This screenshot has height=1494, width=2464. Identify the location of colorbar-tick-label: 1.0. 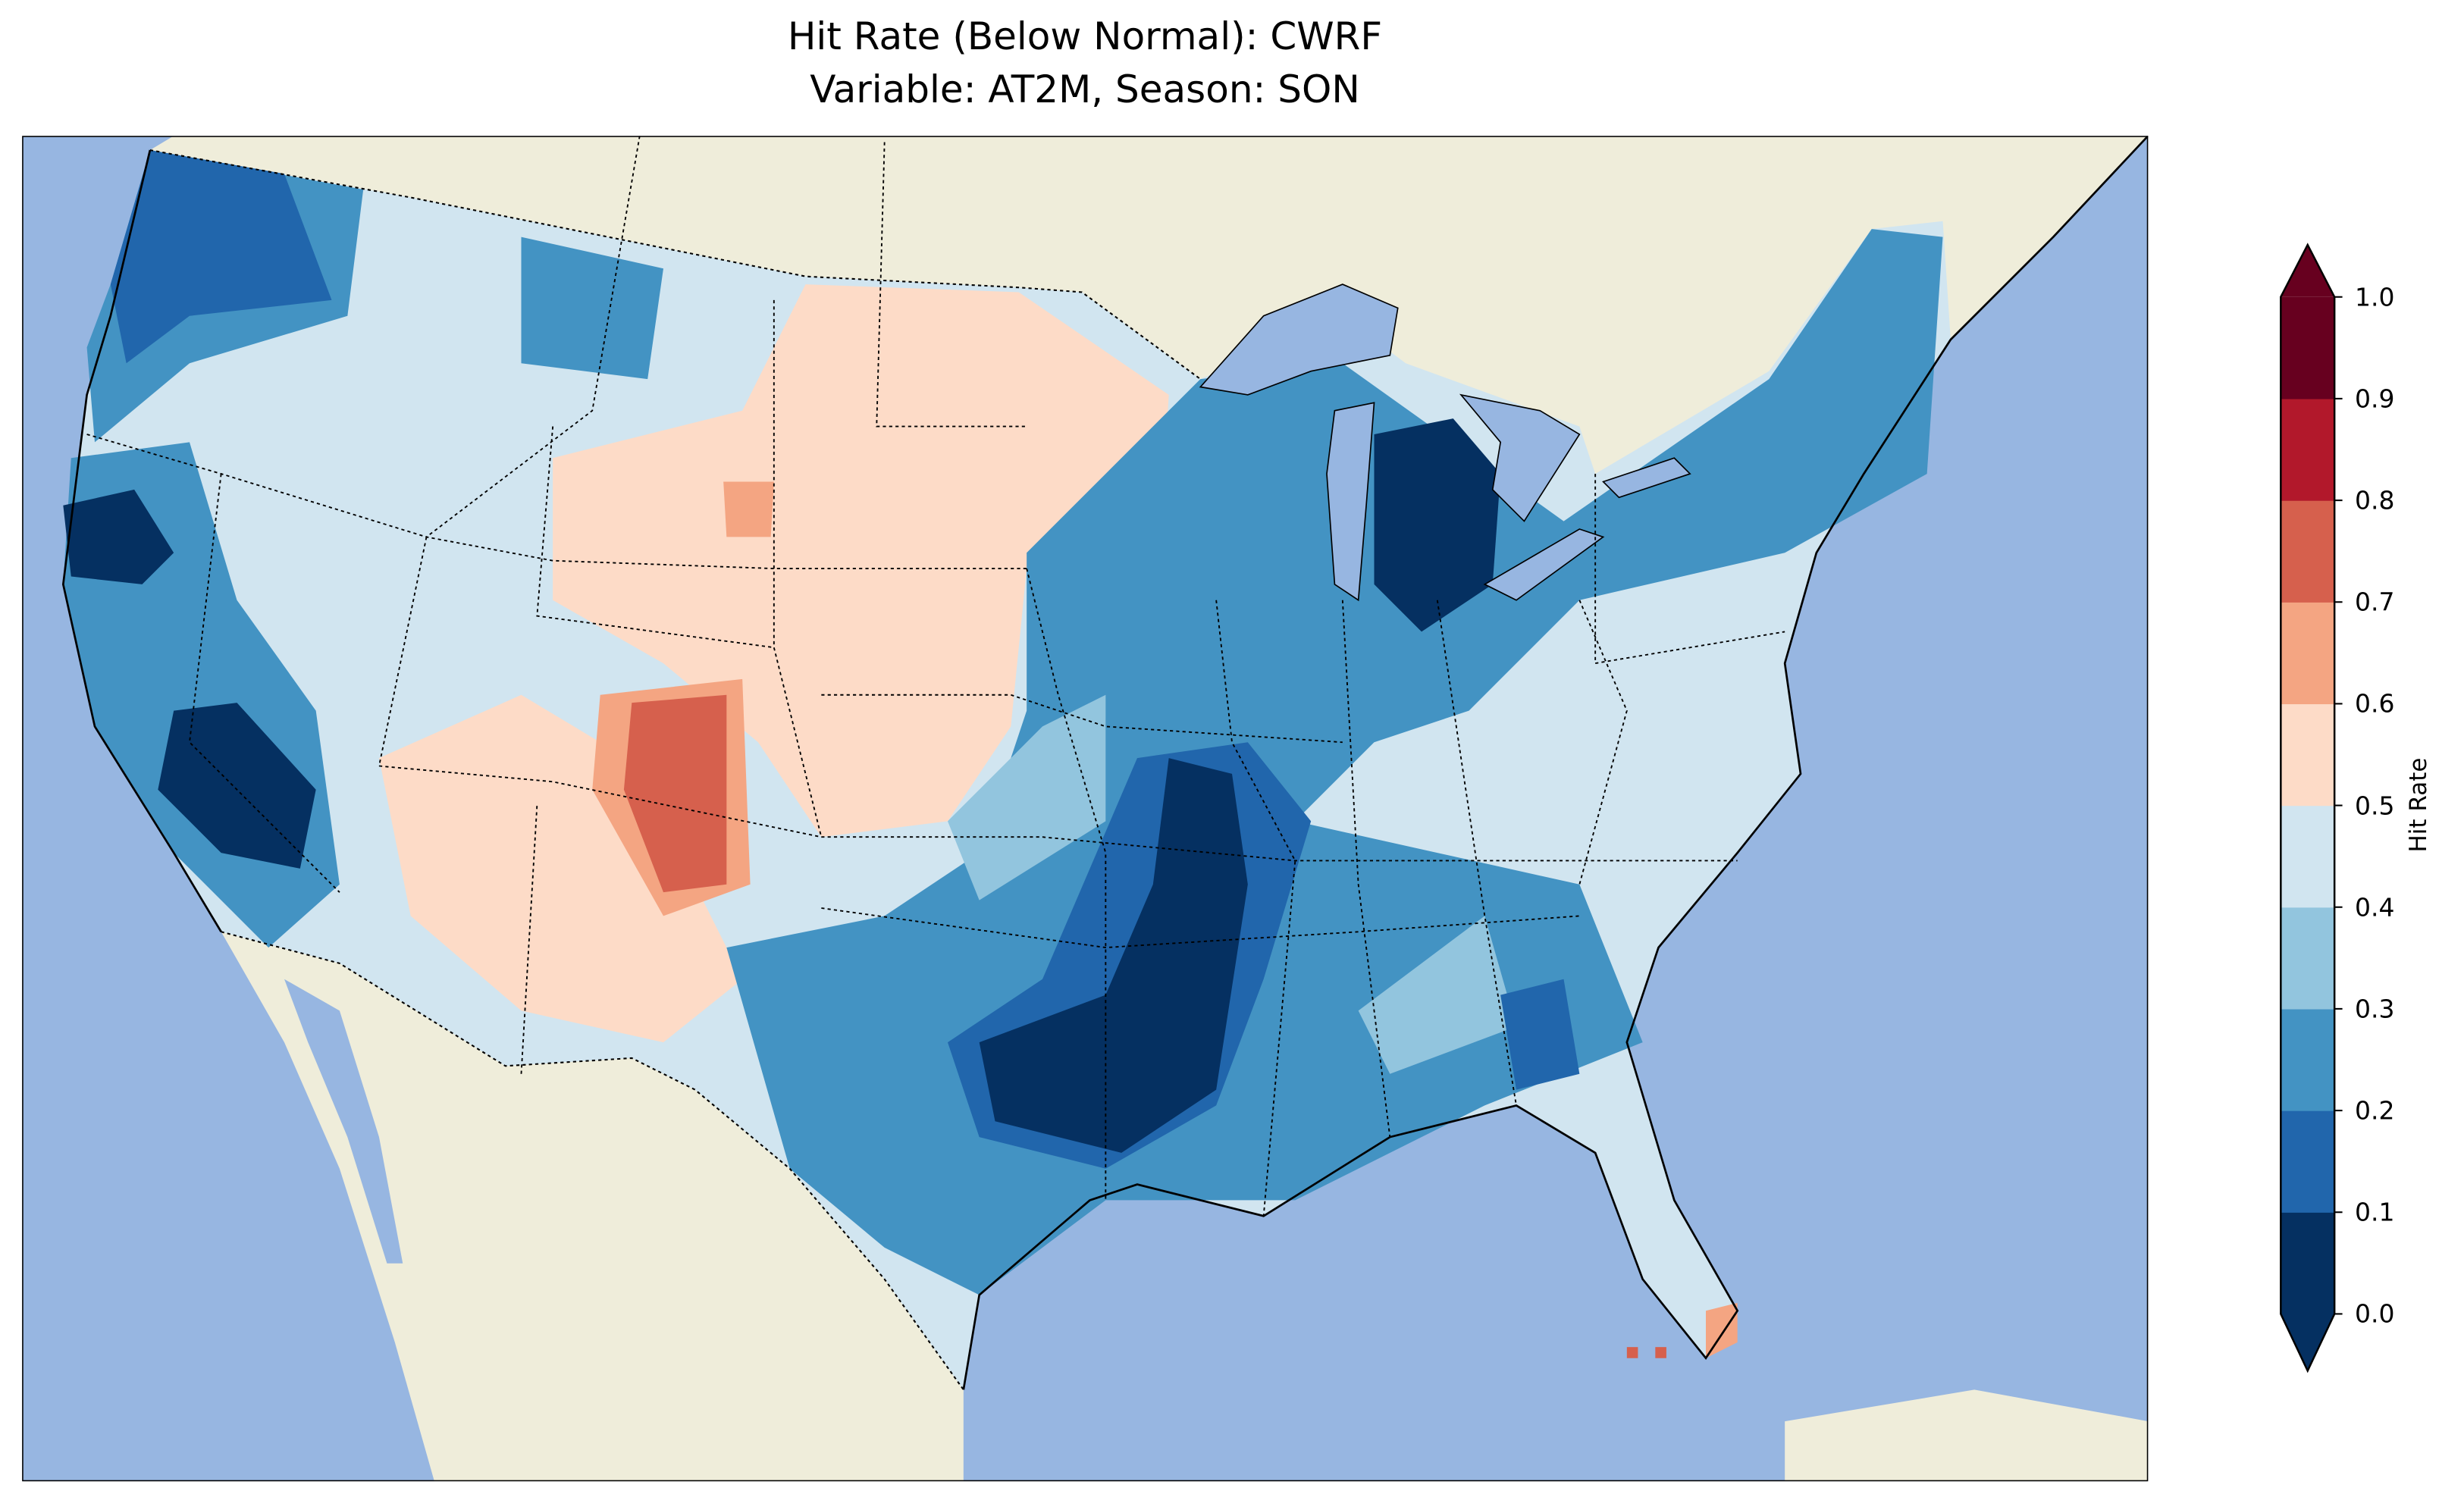
(2375, 297).